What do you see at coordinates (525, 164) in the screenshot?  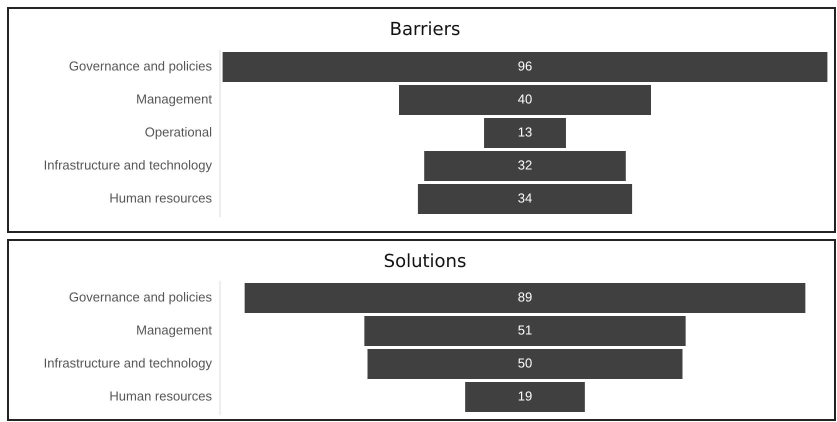 I see `data-label: 32` at bounding box center [525, 164].